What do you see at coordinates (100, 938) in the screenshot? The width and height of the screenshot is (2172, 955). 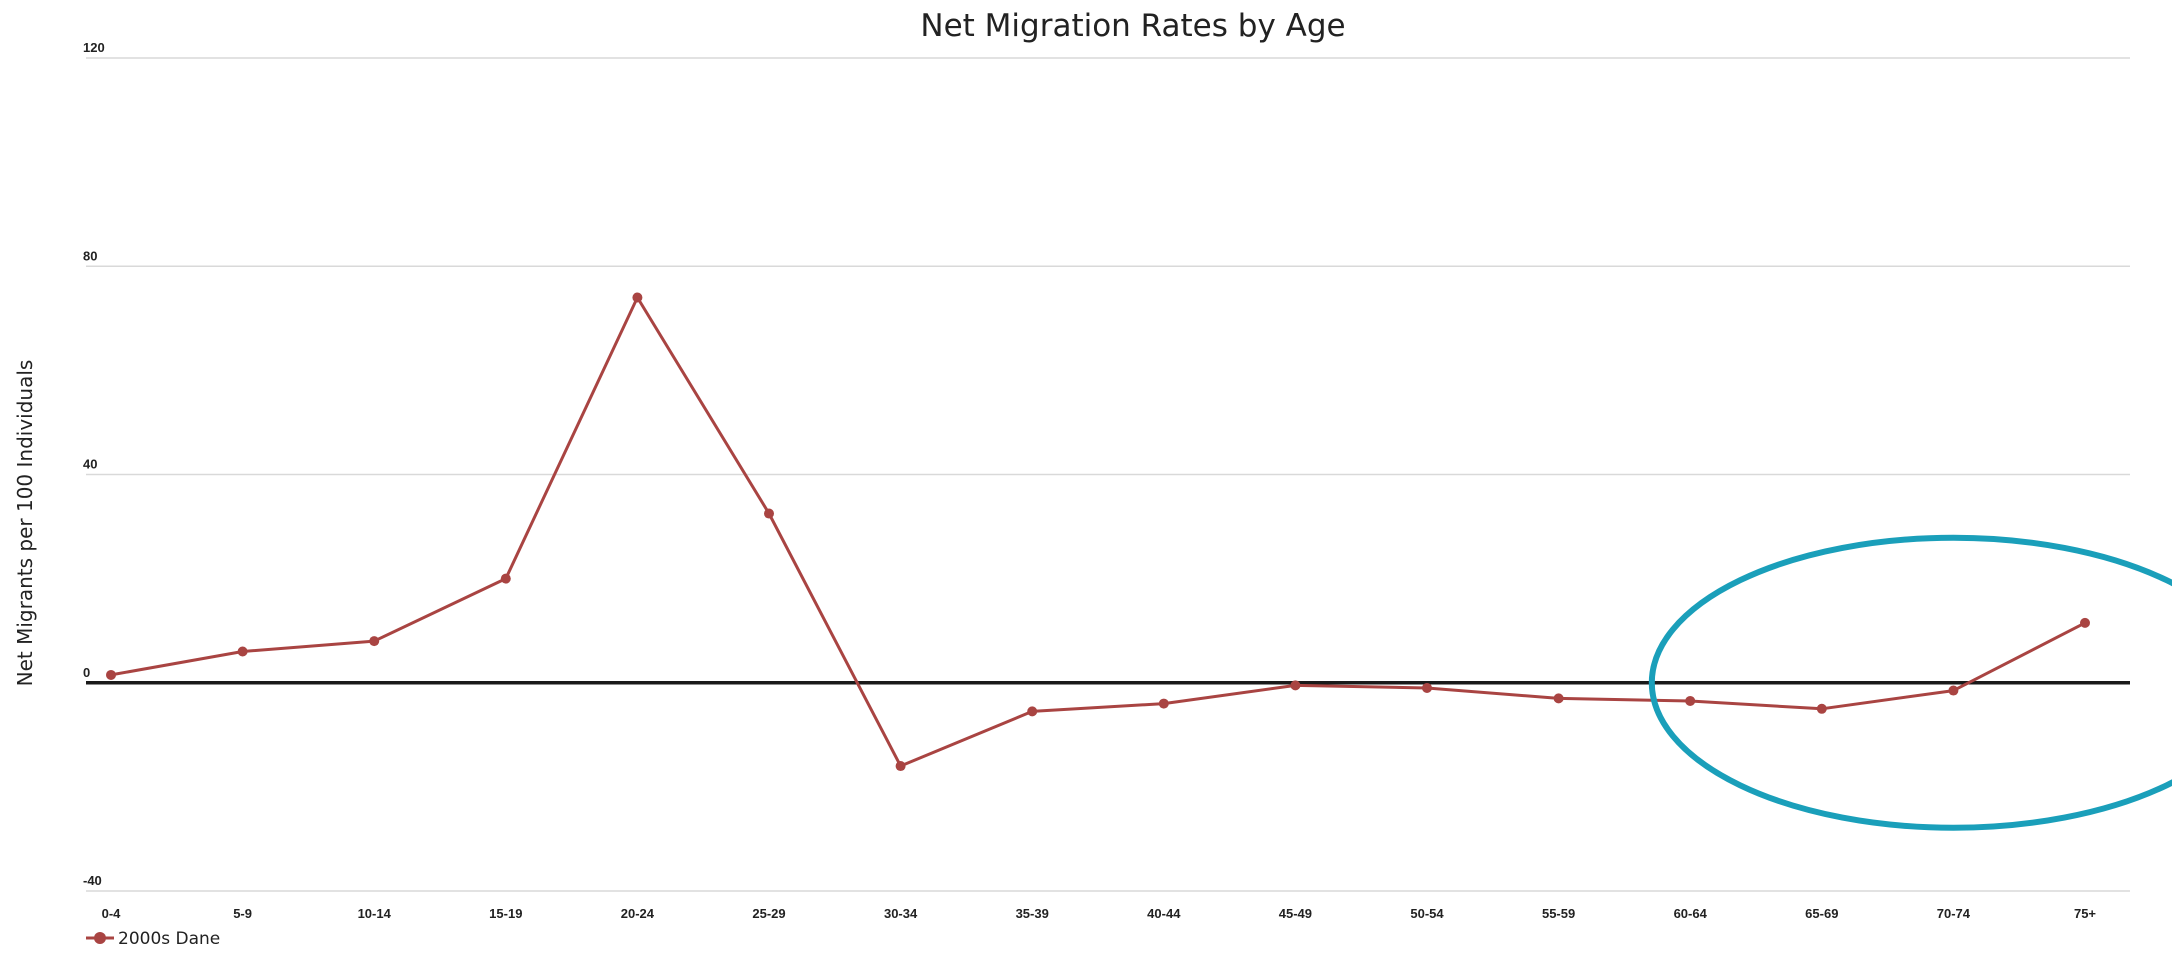 I see `legend-swatch-marker` at bounding box center [100, 938].